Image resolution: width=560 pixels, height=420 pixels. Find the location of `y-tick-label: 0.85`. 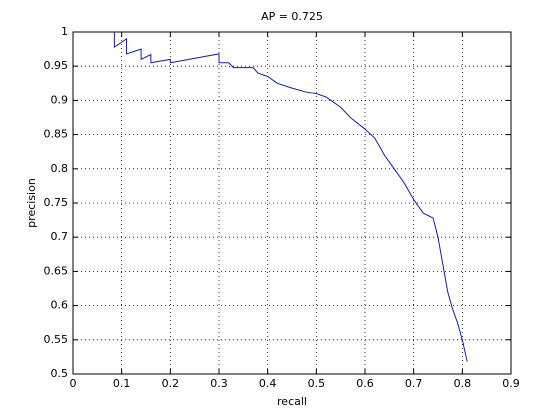

y-tick-label: 0.85 is located at coordinates (56, 134).